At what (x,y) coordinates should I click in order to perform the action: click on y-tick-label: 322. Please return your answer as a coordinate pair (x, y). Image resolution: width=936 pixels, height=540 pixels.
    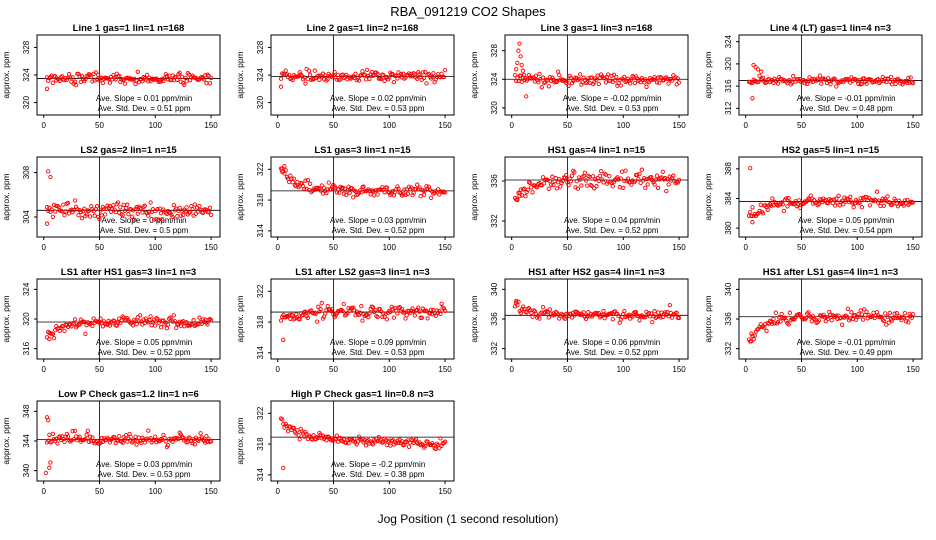
    Looking at the image, I should click on (260, 169).